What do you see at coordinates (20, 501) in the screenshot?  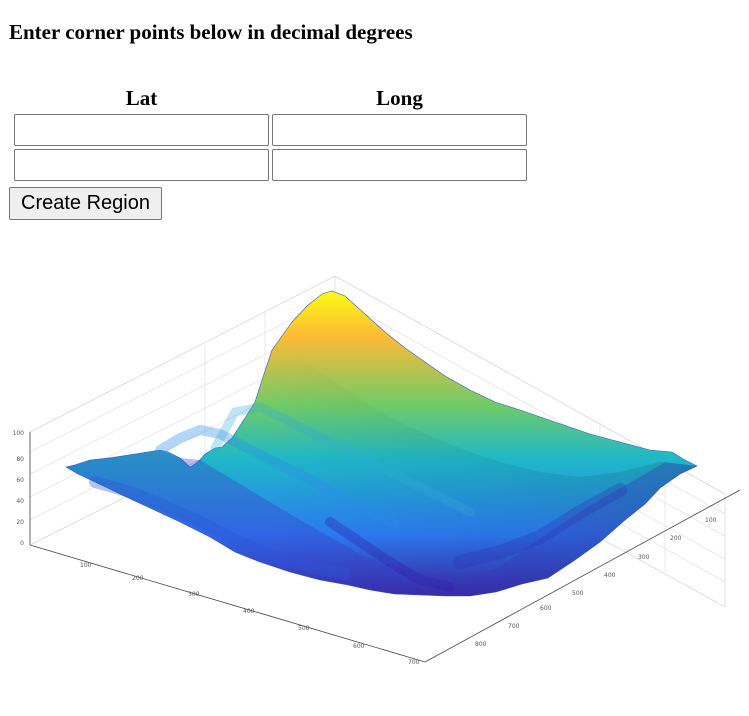 I see `svg-text: 40` at bounding box center [20, 501].